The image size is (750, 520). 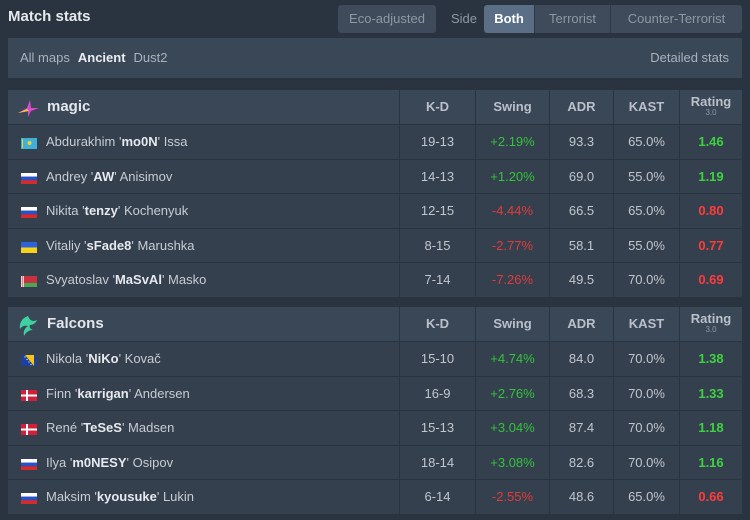 I want to click on player-last-name: ' Lukin, so click(x=175, y=496).